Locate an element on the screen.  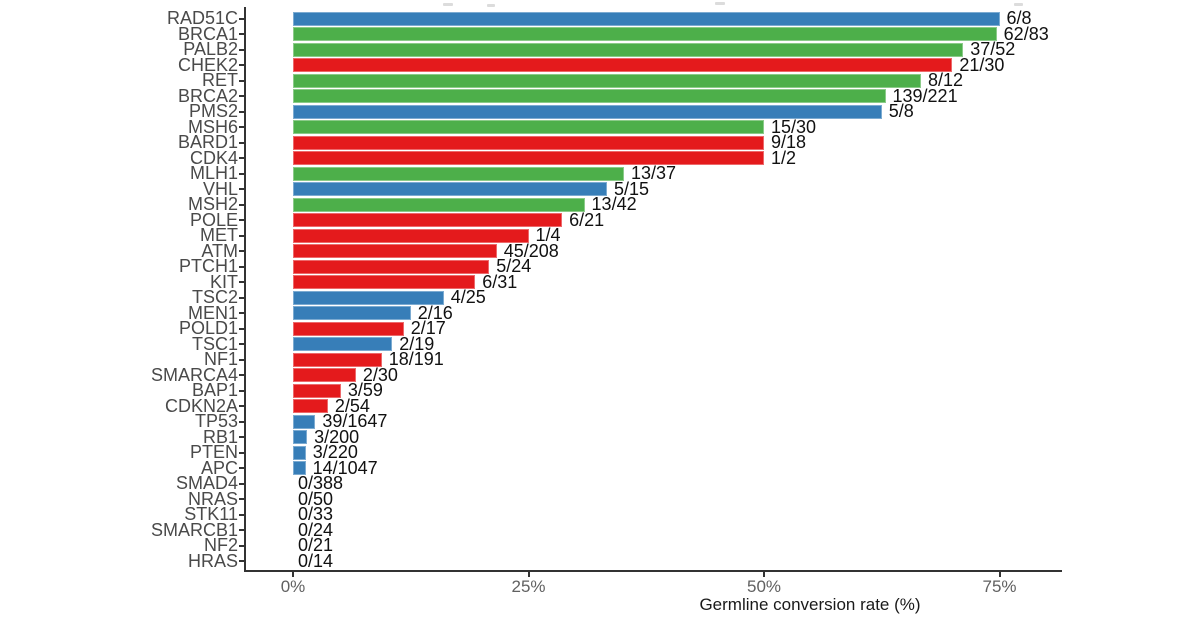
gene-label: MSH6 is located at coordinates (212, 126).